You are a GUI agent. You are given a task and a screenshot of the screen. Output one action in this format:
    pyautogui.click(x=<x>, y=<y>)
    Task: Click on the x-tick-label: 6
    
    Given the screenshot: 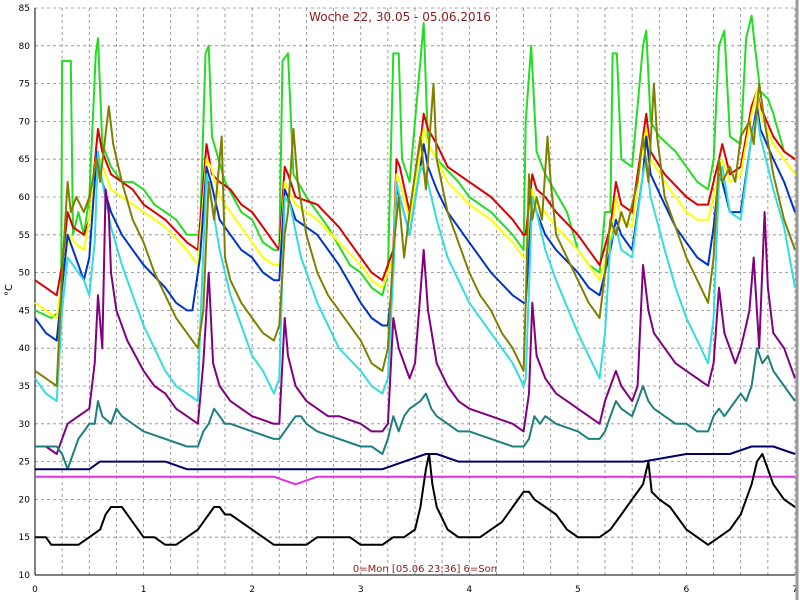 What is the action you would take?
    pyautogui.click(x=687, y=590)
    